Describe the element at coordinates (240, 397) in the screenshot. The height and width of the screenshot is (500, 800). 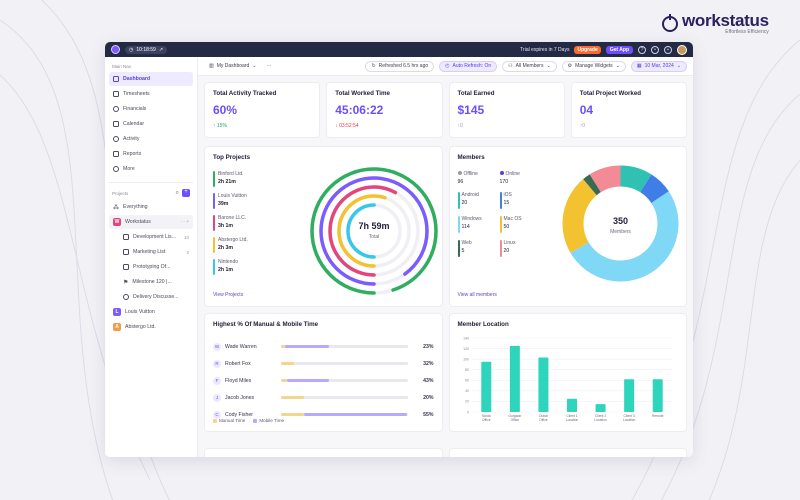
I see `member-name: Jacob Jones` at that location.